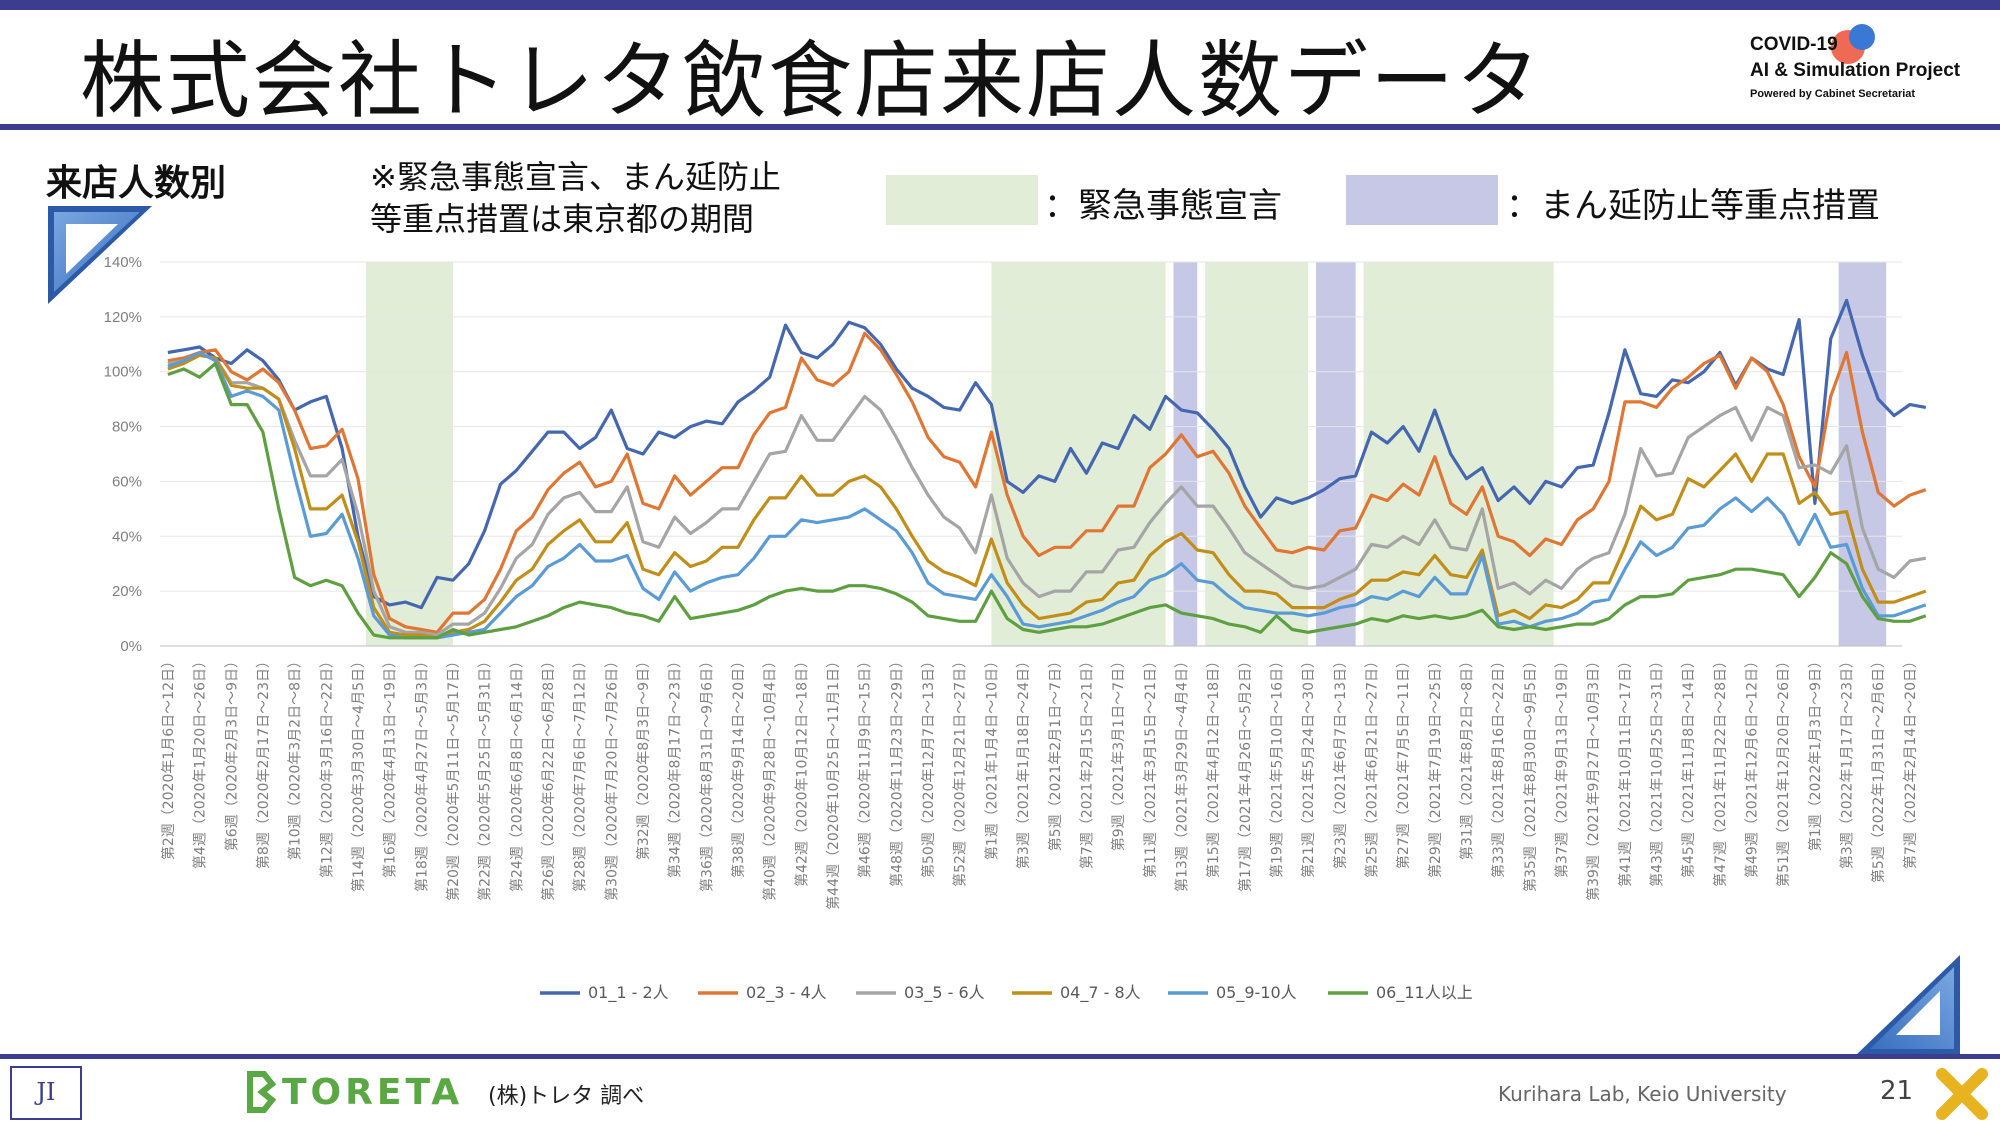  What do you see at coordinates (1213, 766) in the screenshot?
I see `x-tick-label: 第15週（2021年4月12日～18日）` at bounding box center [1213, 766].